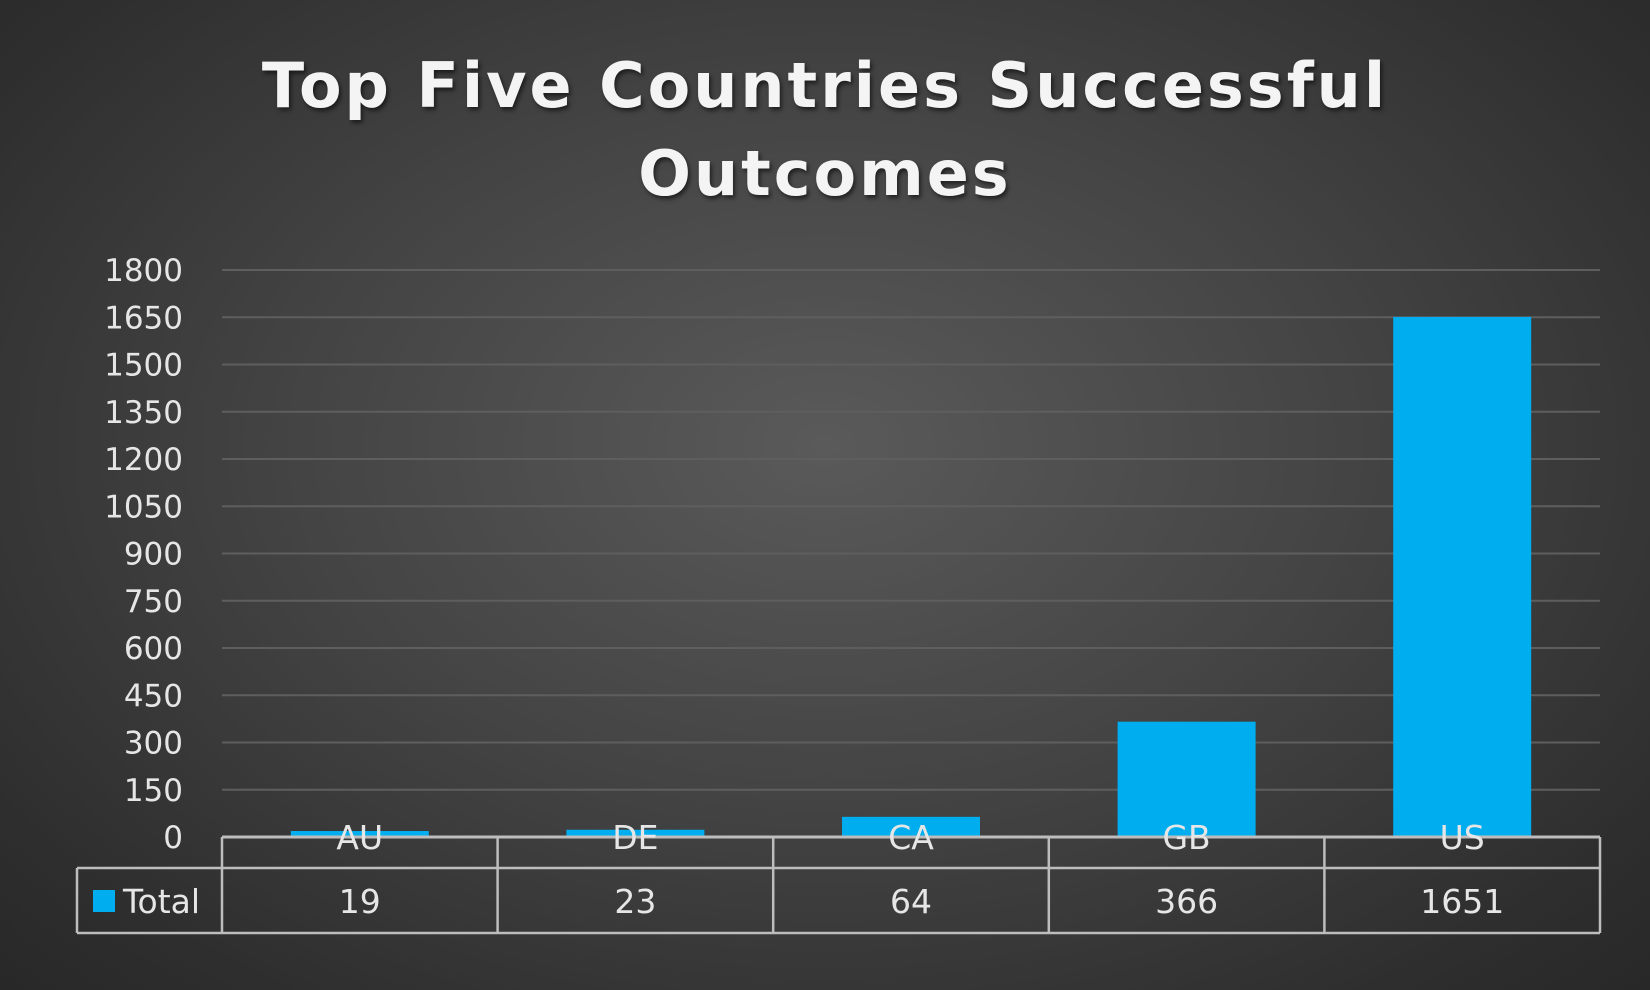 The image size is (1650, 990). Describe the element at coordinates (143, 271) in the screenshot. I see `y-tick-label: 1800` at that location.